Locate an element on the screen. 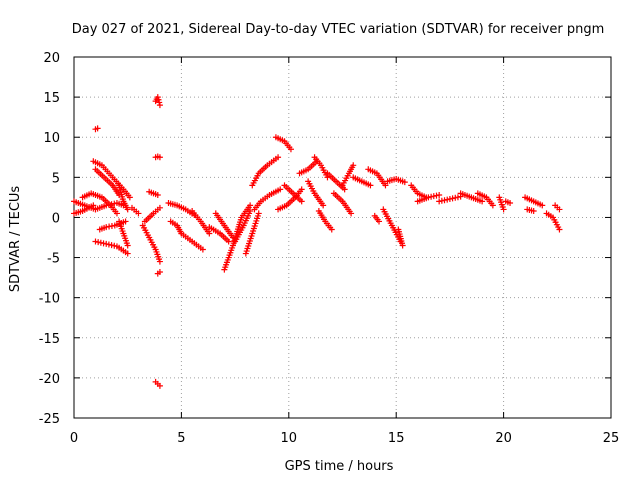  x-tick-label: 25 is located at coordinates (611, 438).